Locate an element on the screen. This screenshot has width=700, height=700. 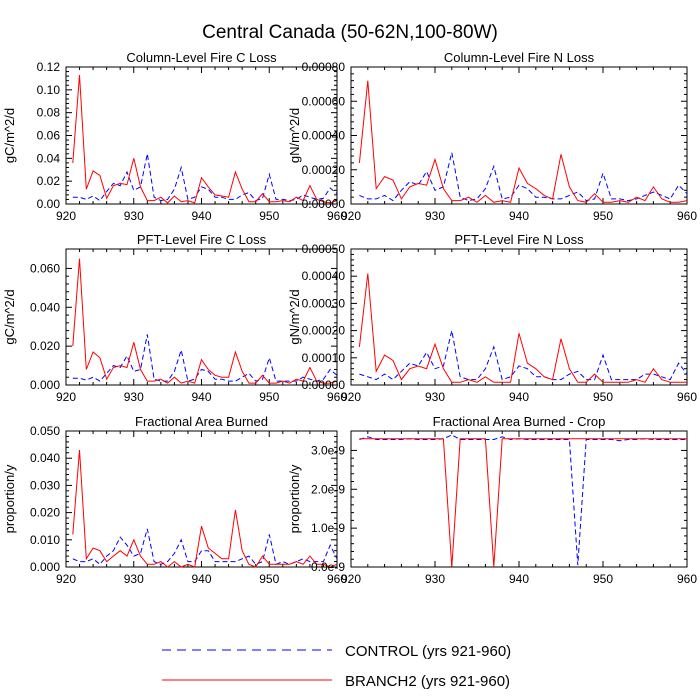
y-tick-label: 0.06 is located at coordinates (49, 136).